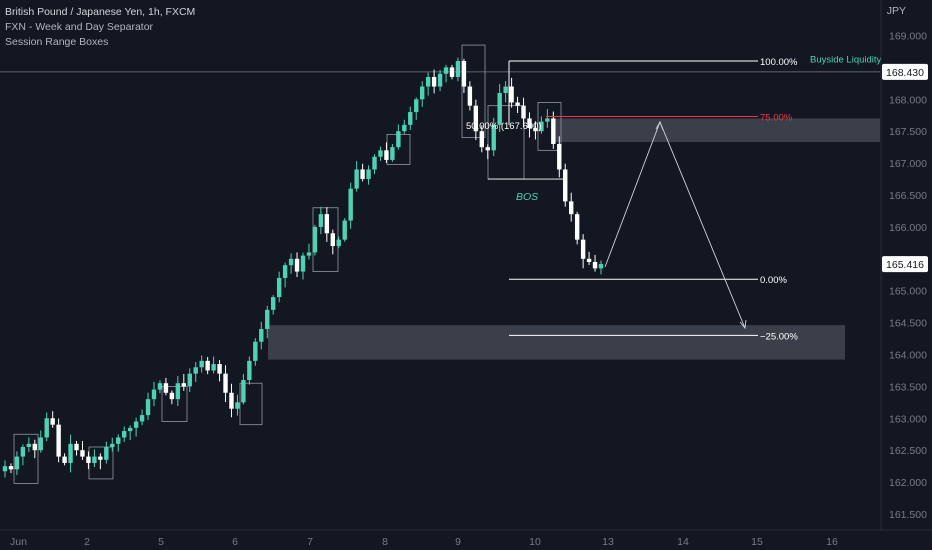  What do you see at coordinates (556, 342) in the screenshot?
I see `demand-zone` at bounding box center [556, 342].